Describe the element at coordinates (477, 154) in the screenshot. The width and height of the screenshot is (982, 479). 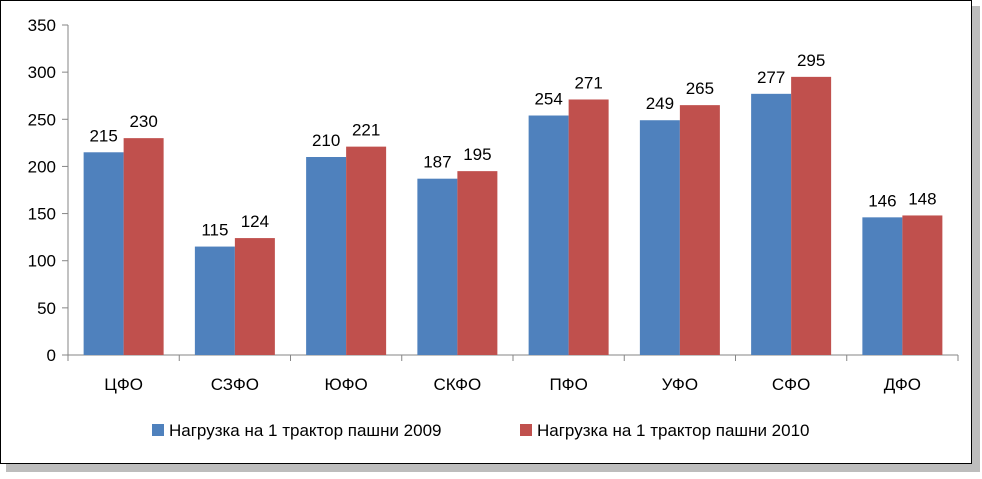
I see `data-label: 195` at that location.